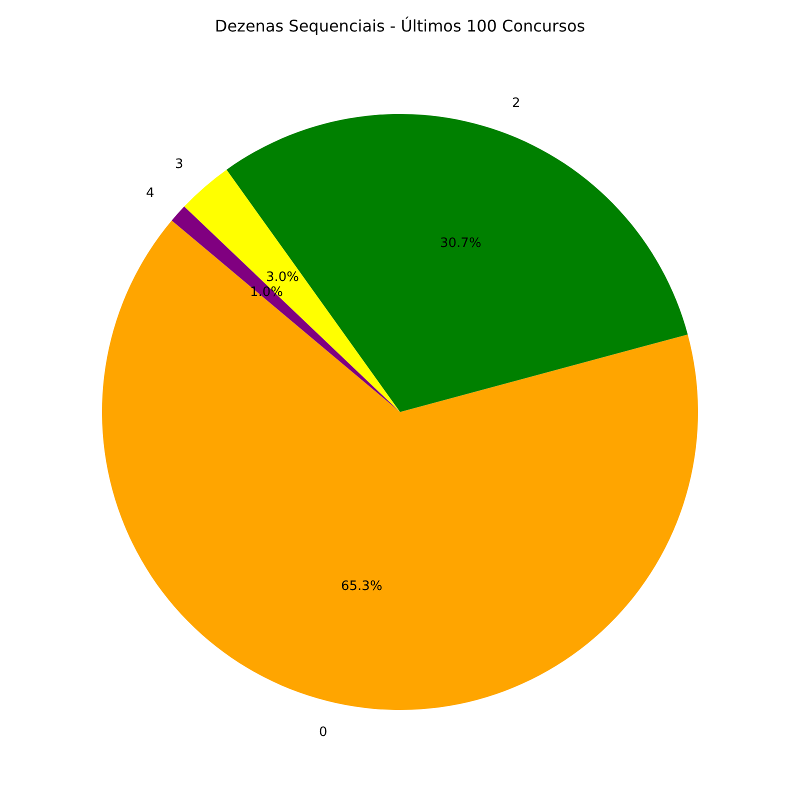  I want to click on slice-label: 3, so click(179, 164).